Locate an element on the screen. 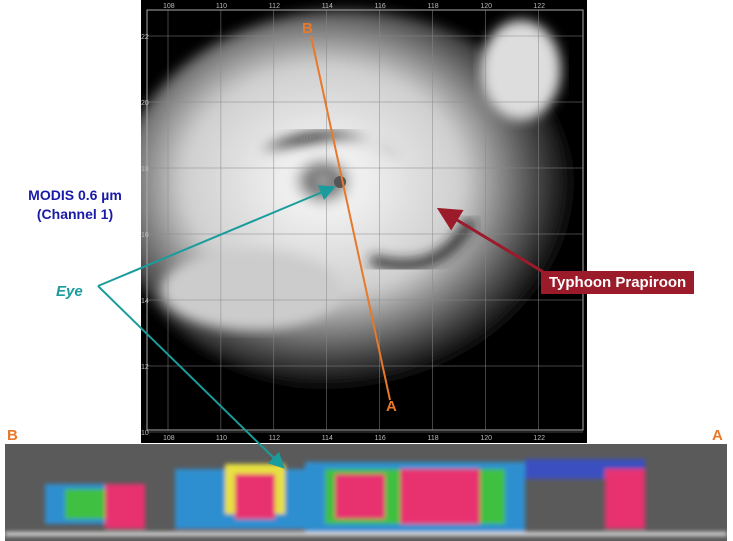  lat-tick: 14 is located at coordinates (145, 301).